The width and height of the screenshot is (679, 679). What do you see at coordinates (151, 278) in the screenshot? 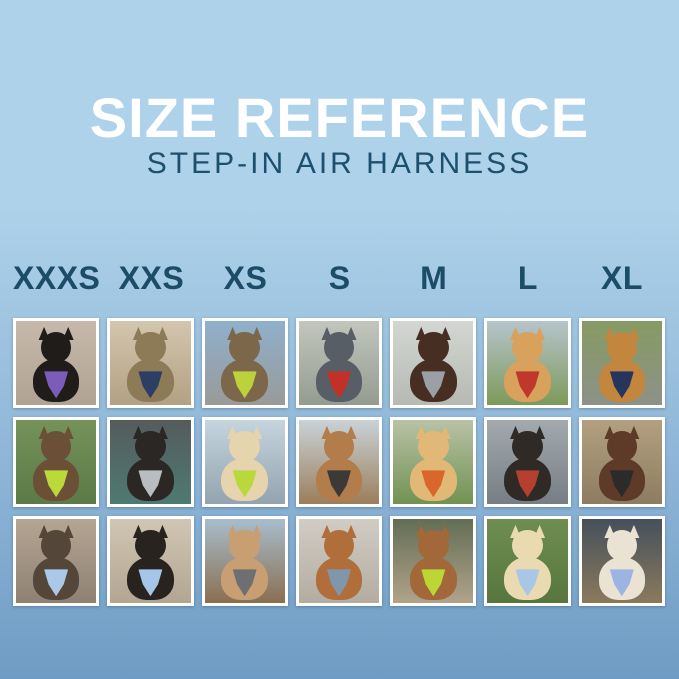
I see `size-label-xxs: XXS` at bounding box center [151, 278].